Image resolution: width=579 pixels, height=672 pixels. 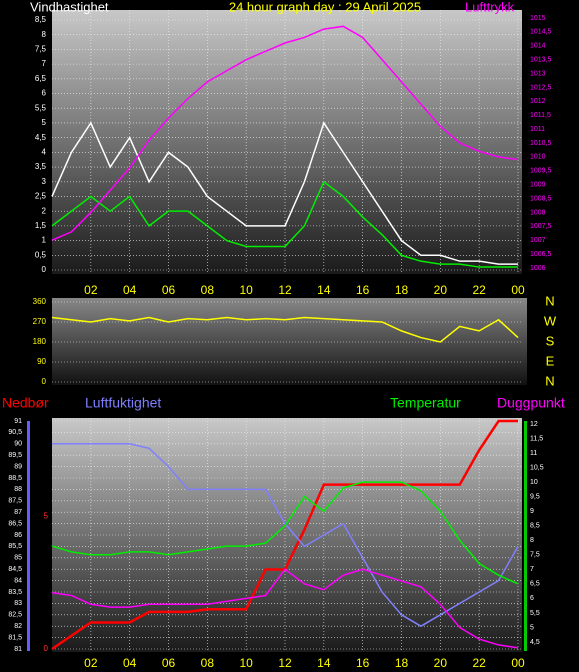 What do you see at coordinates (541, 254) in the screenshot?
I see `y2ticks-label: 1006,5` at bounding box center [541, 254].